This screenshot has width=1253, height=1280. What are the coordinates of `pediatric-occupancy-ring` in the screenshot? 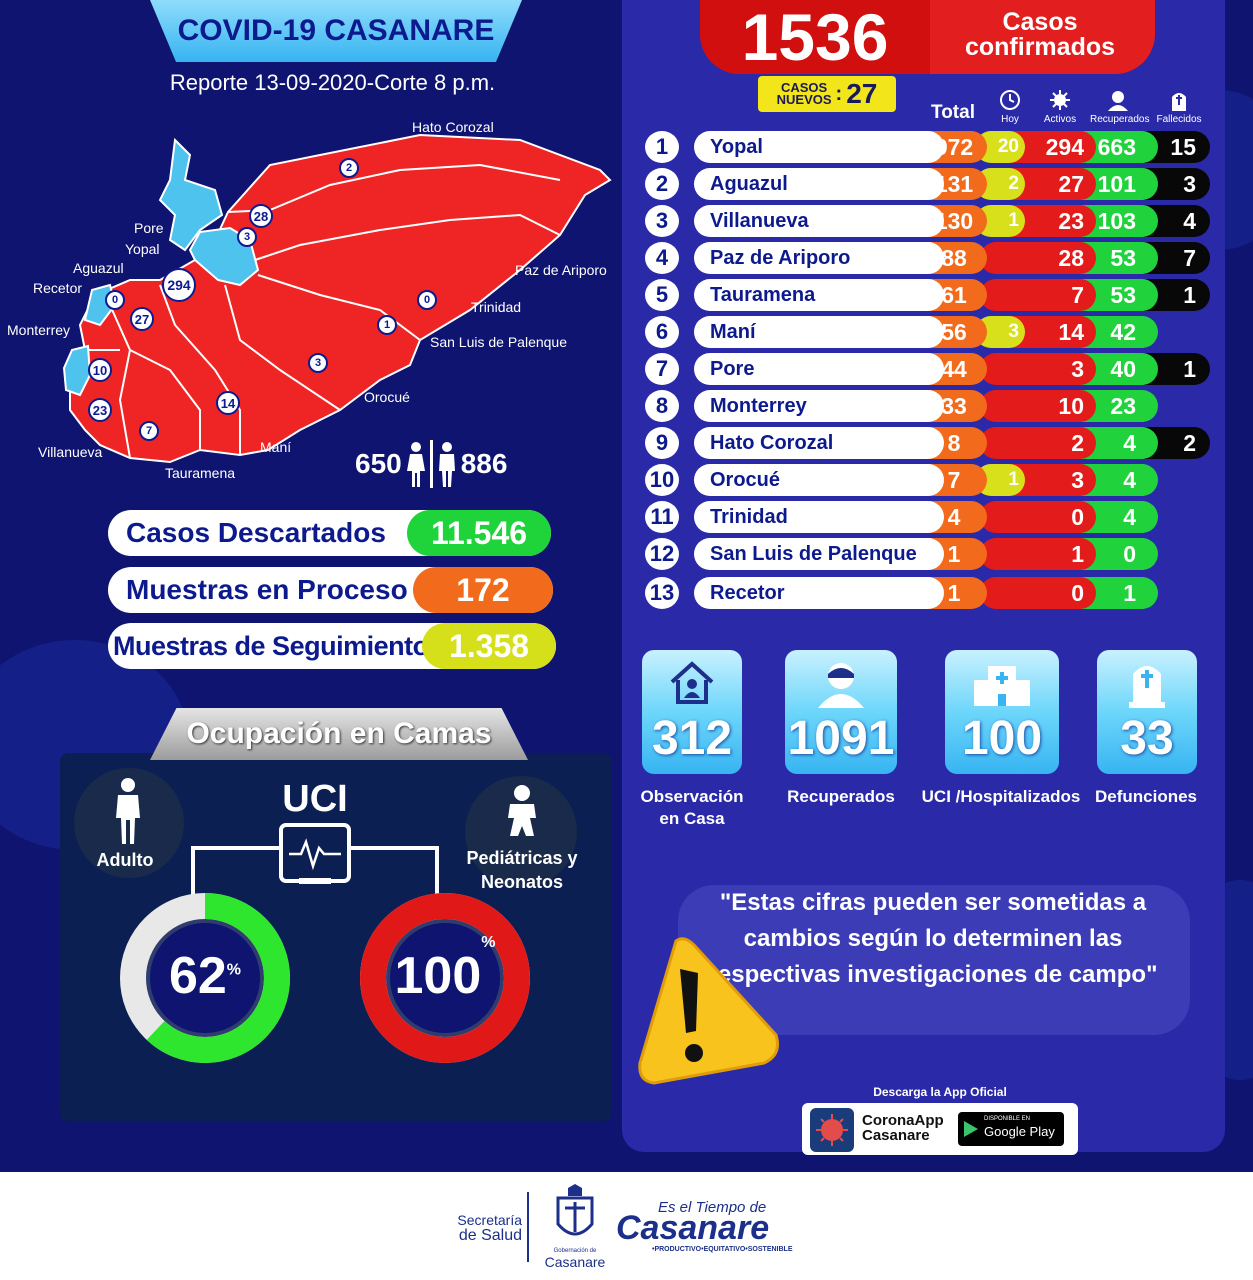 It's located at (445, 978).